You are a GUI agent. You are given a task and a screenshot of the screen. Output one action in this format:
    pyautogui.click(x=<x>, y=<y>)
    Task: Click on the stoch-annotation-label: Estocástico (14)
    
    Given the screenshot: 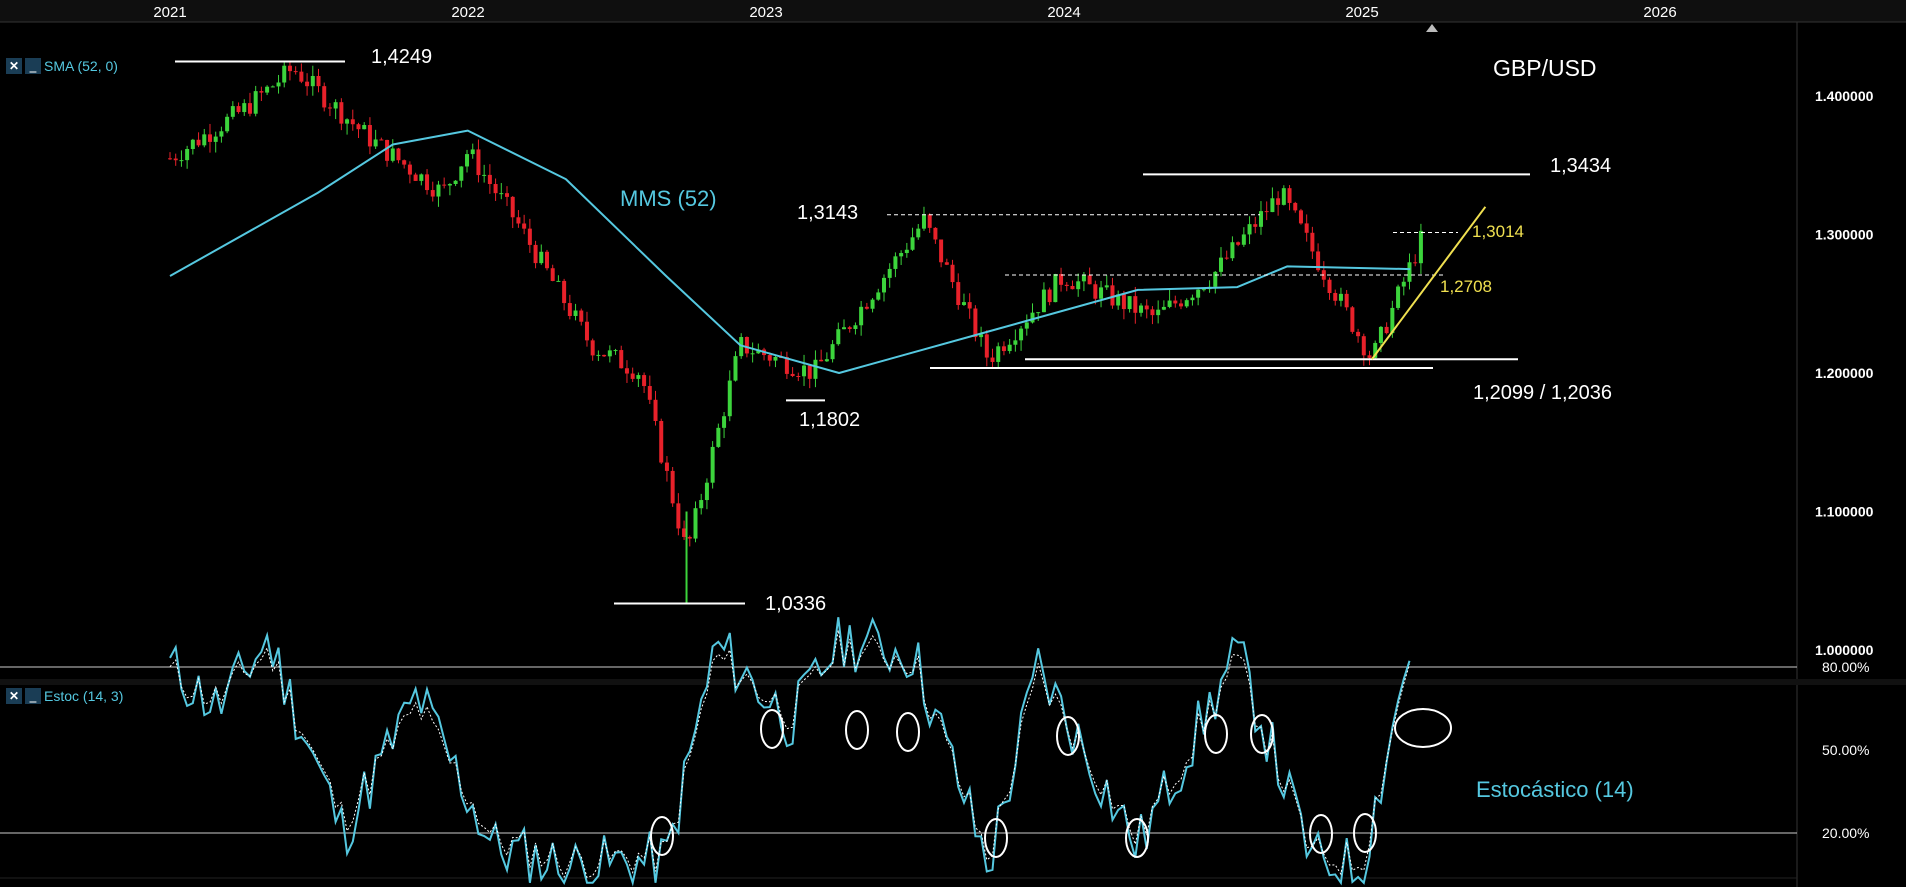 What is the action you would take?
    pyautogui.click(x=1555, y=789)
    